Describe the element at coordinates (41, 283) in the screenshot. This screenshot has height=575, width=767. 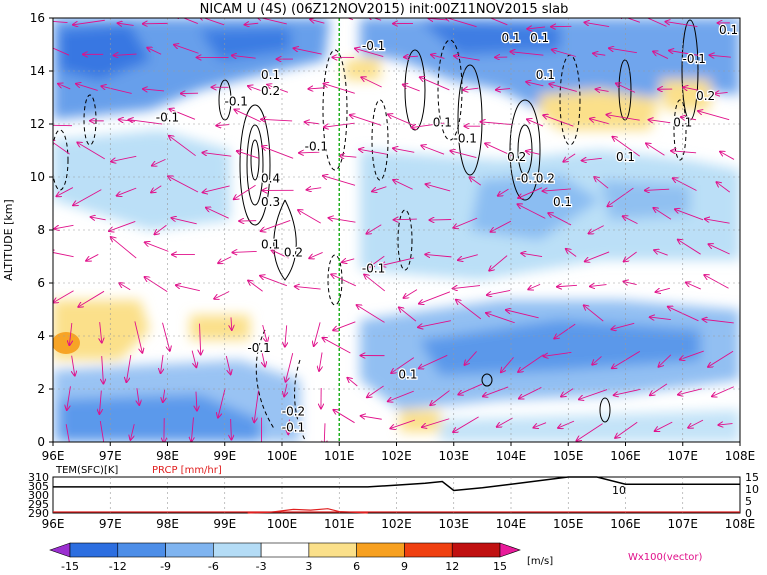
I see `y-tick-label: 6` at that location.